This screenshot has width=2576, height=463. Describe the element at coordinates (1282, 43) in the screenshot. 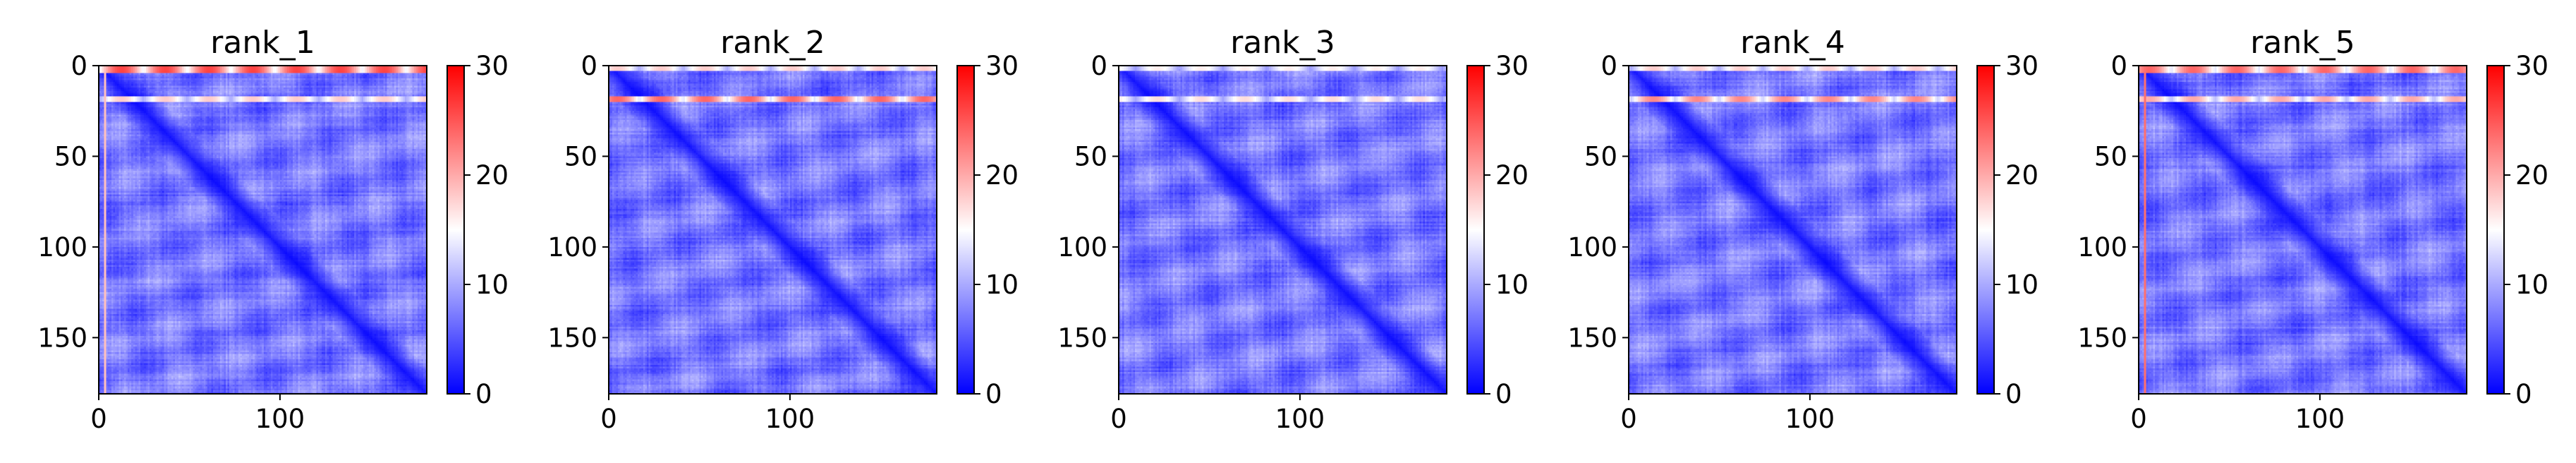

I see `panel-title: rank_3` at that location.